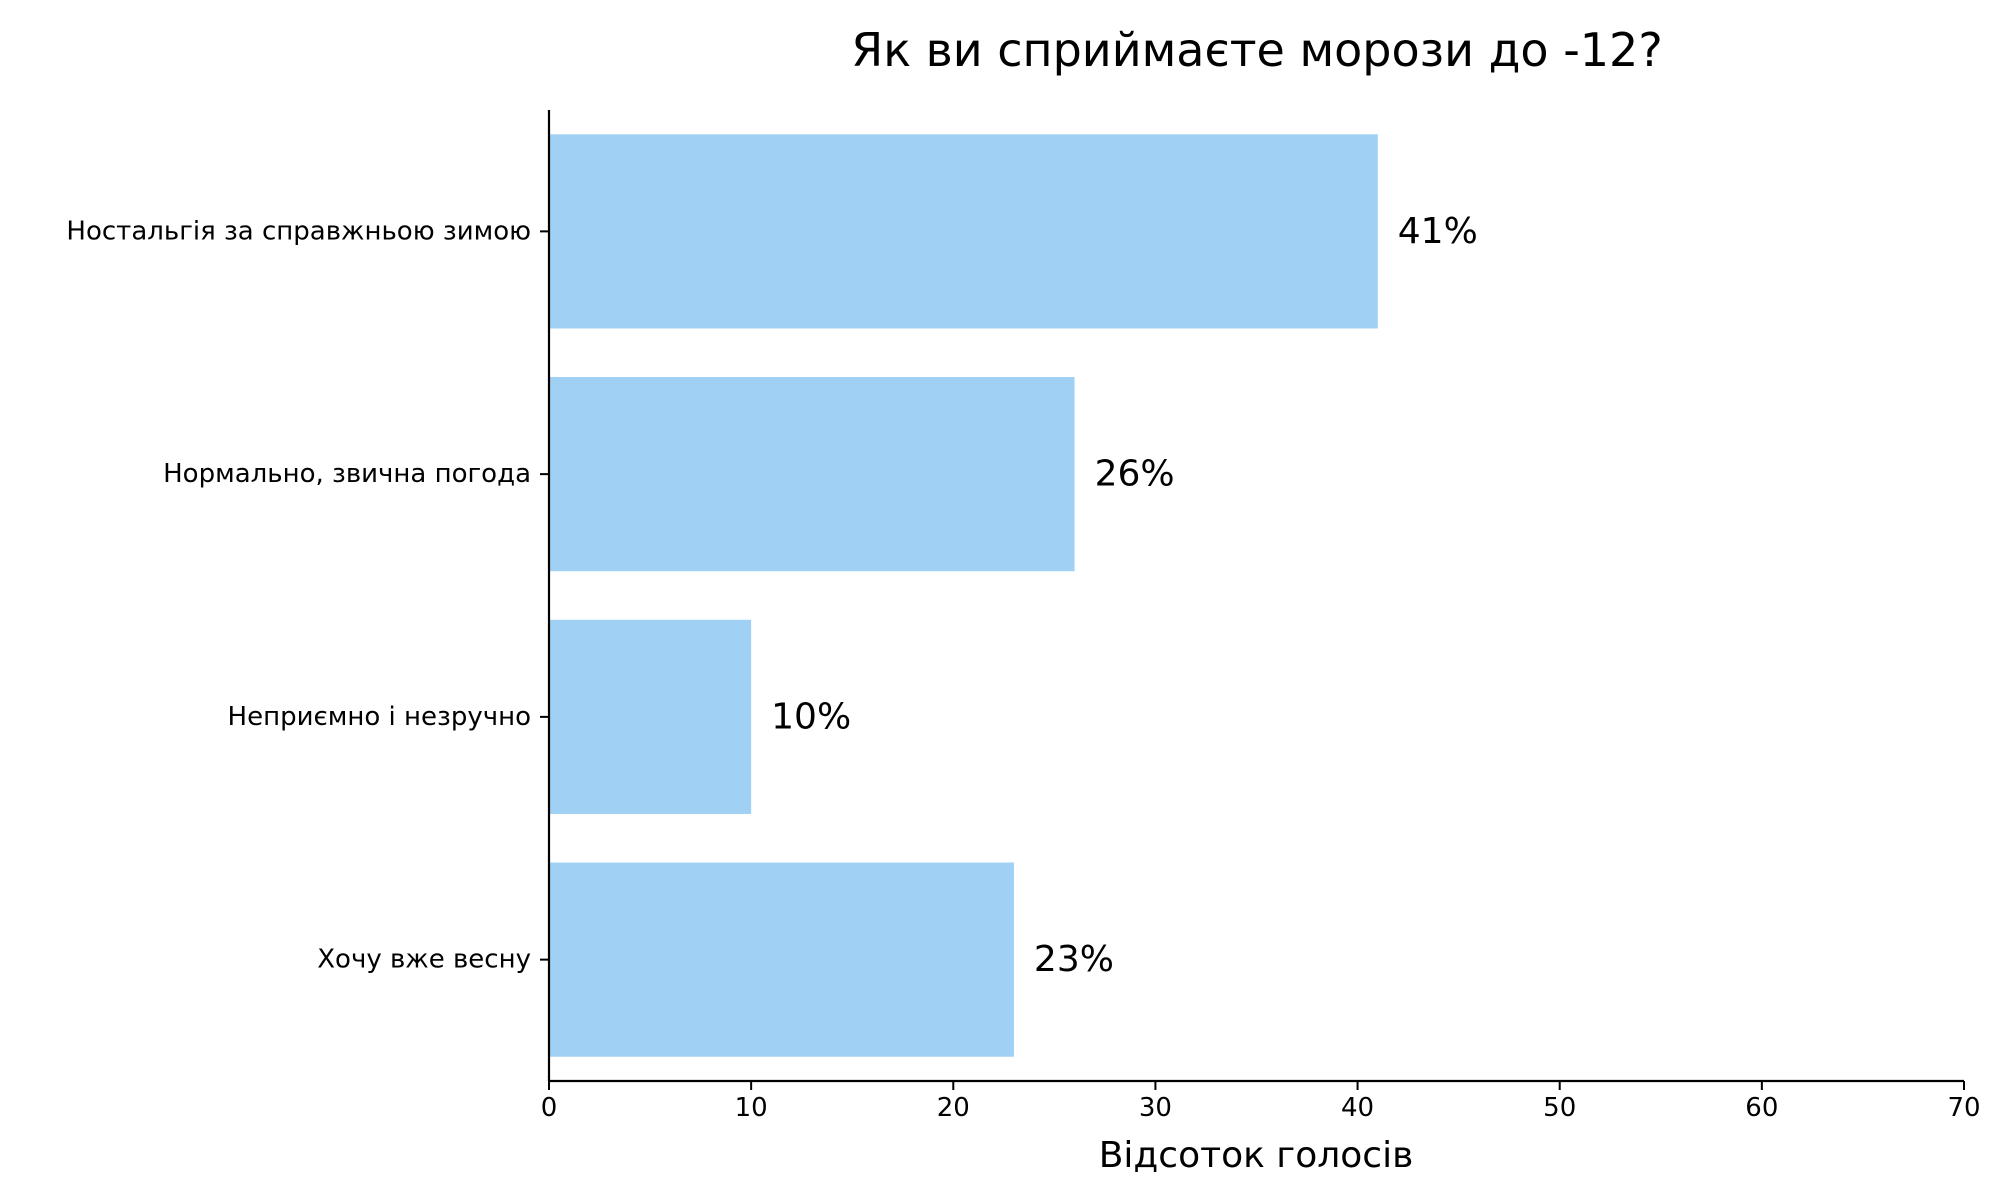  What do you see at coordinates (549, 1108) in the screenshot?
I see `x-tick-label-0: 0` at bounding box center [549, 1108].